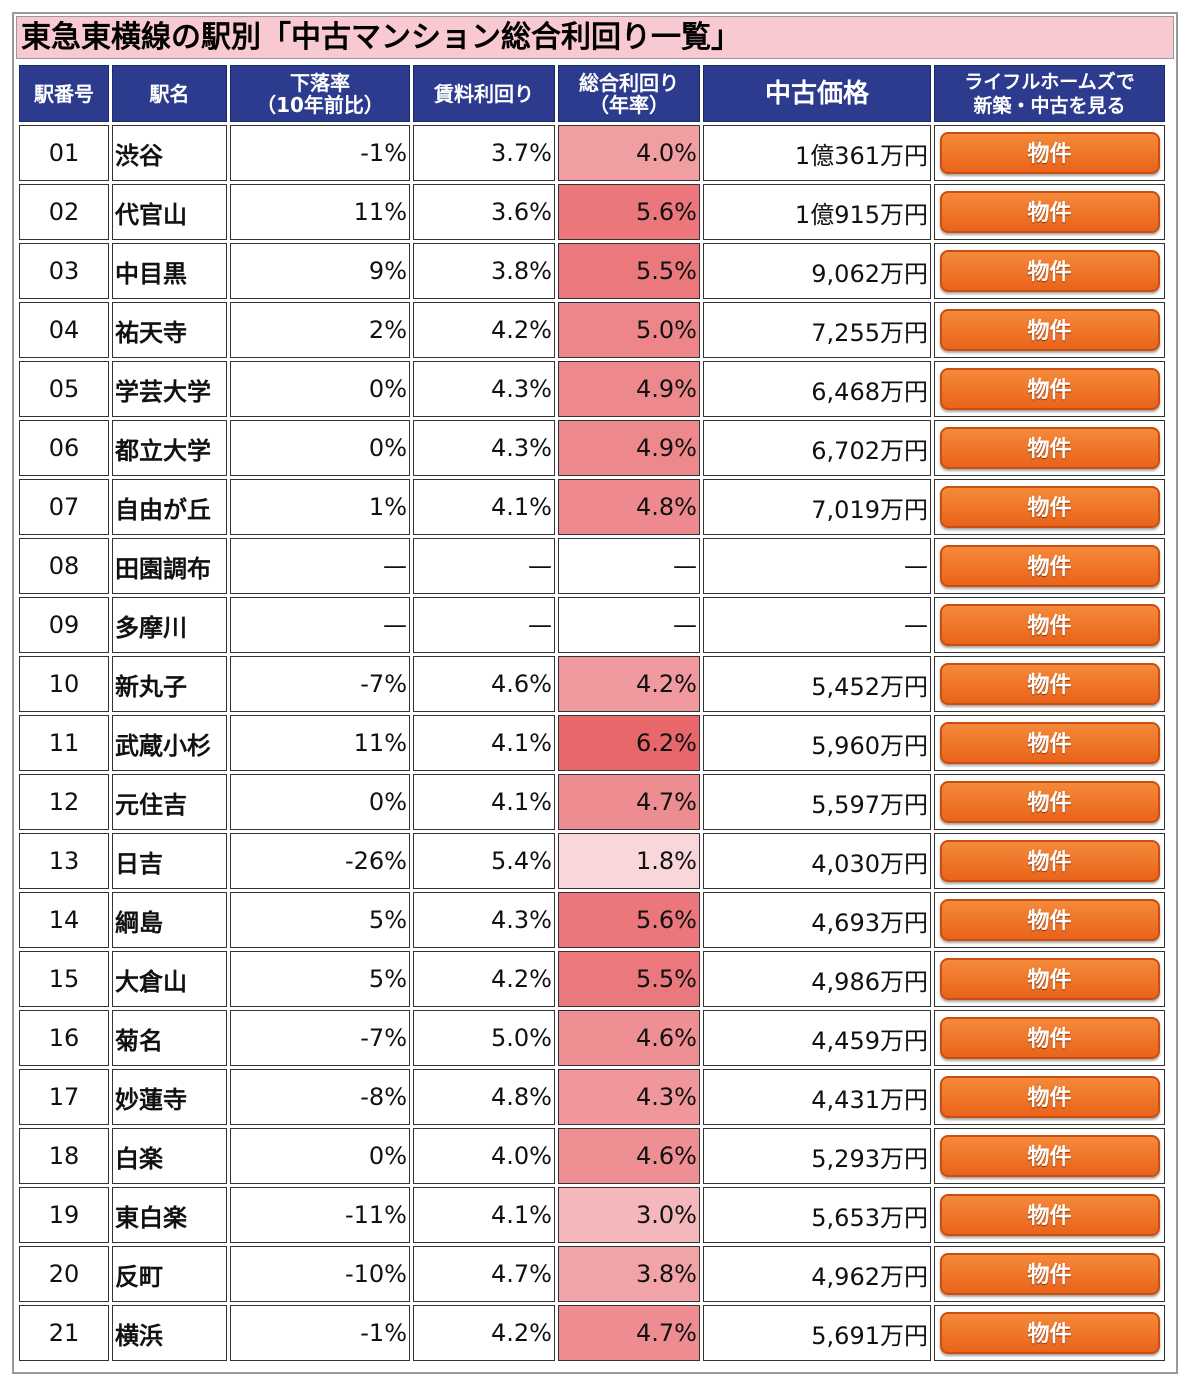  I want to click on station-number: 09, so click(64, 625).